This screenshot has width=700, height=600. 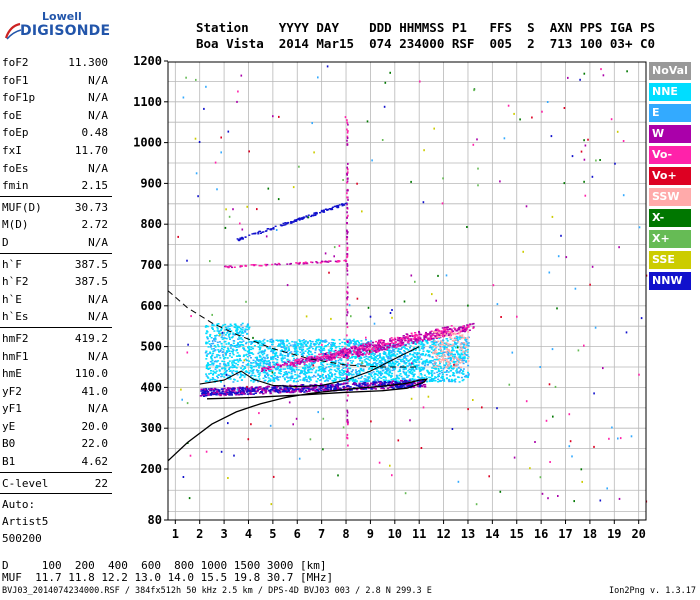 I want to click on param-name: foE, so click(x=12, y=115).